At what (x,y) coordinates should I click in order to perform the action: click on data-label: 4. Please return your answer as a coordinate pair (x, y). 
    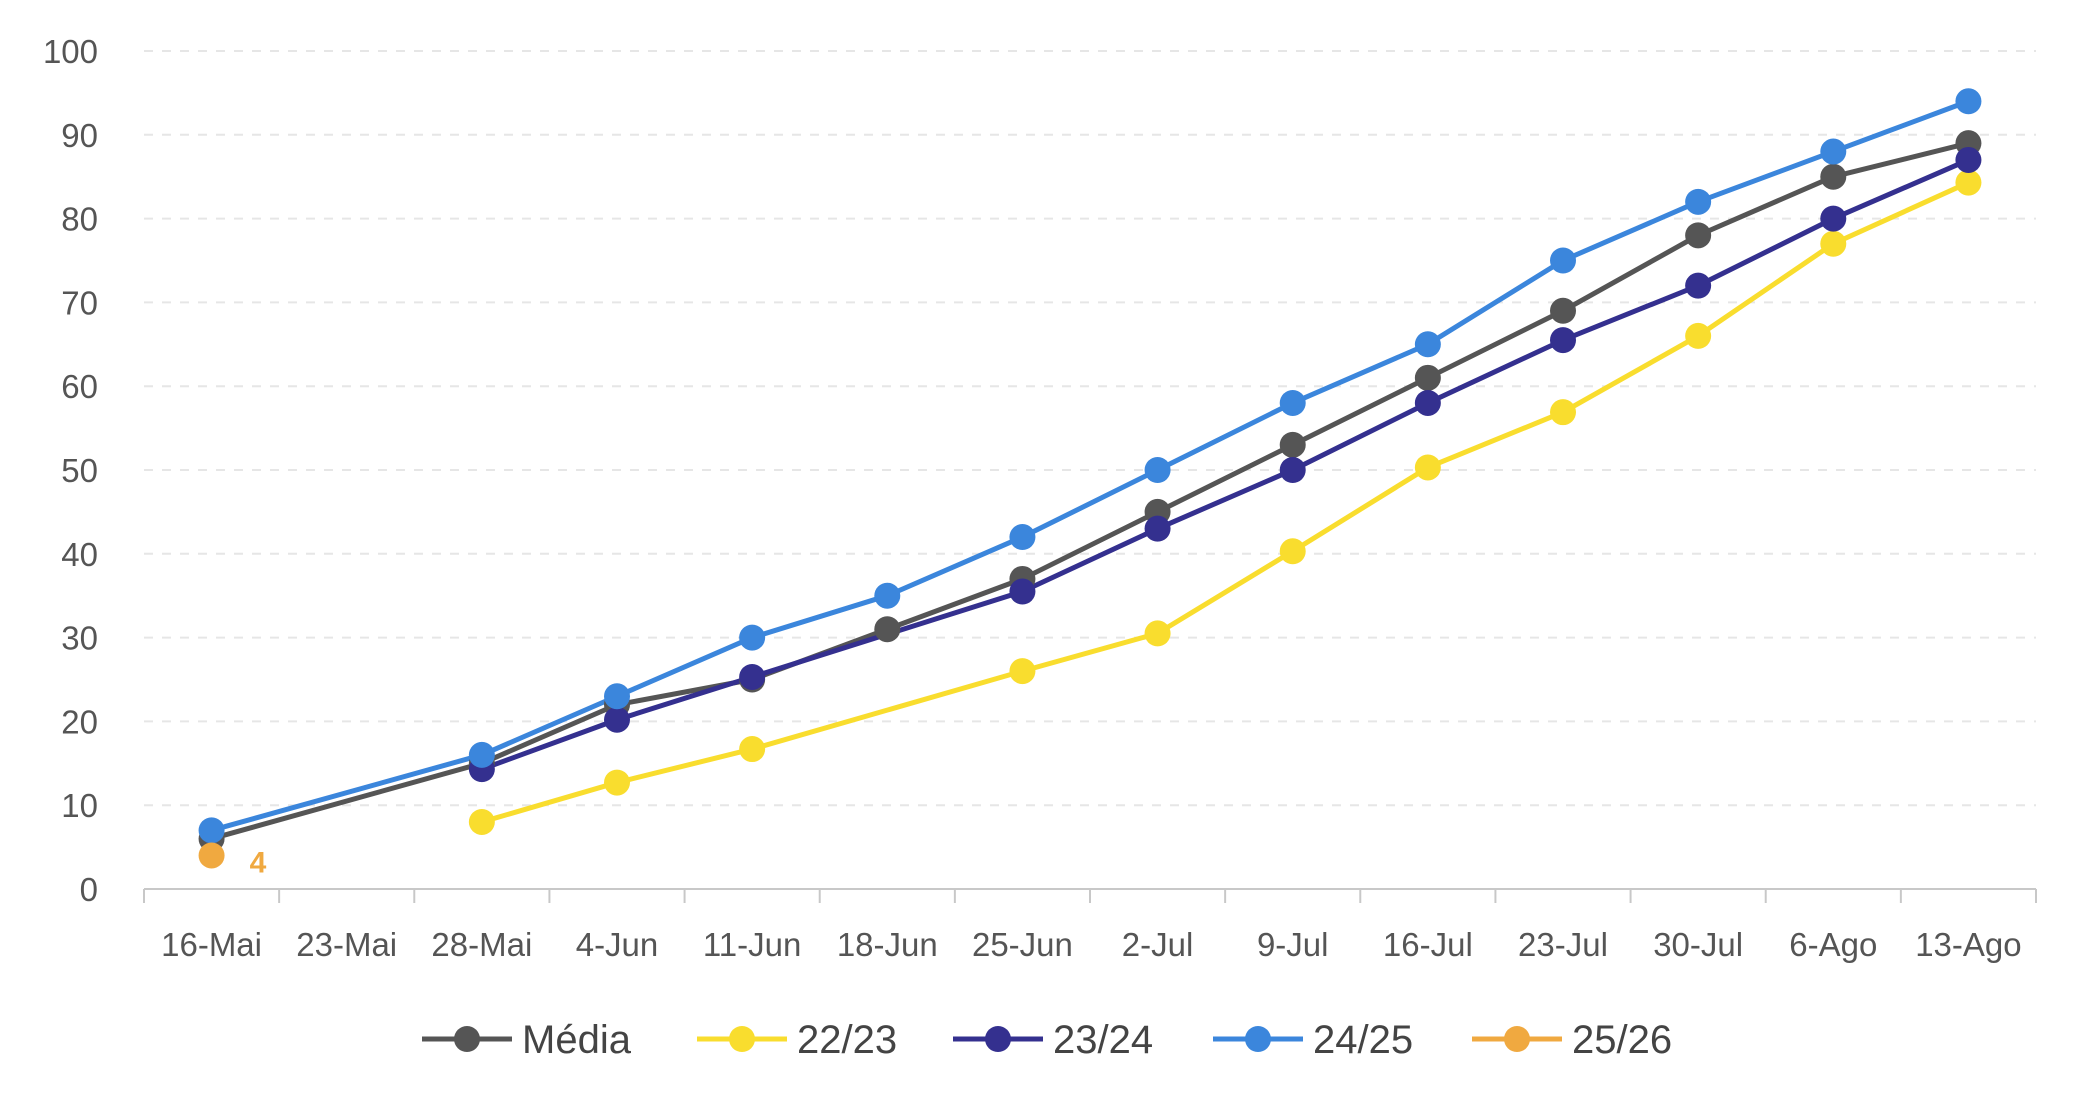
    Looking at the image, I should click on (258, 862).